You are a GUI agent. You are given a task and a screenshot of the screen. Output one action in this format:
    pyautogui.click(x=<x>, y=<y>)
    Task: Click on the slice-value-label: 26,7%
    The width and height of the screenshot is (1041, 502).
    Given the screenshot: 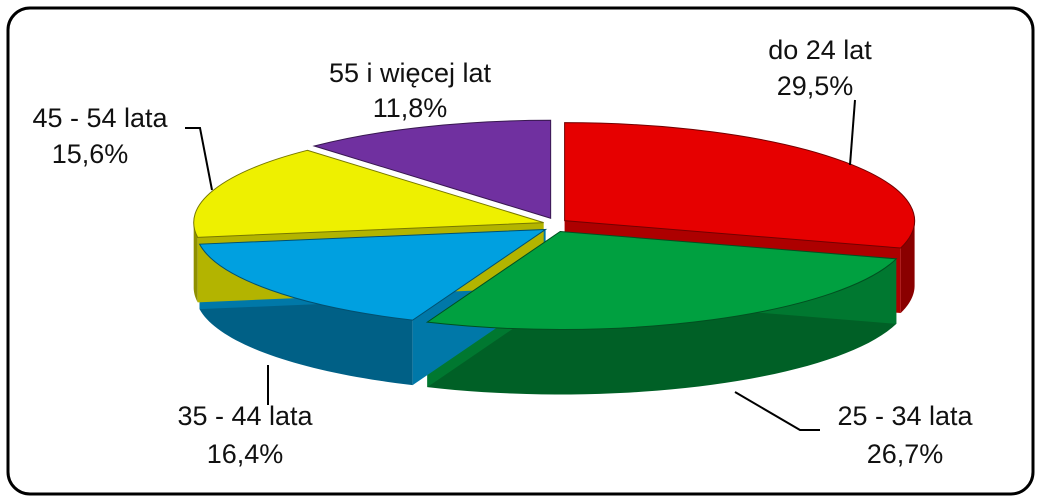 What is the action you would take?
    pyautogui.click(x=905, y=454)
    